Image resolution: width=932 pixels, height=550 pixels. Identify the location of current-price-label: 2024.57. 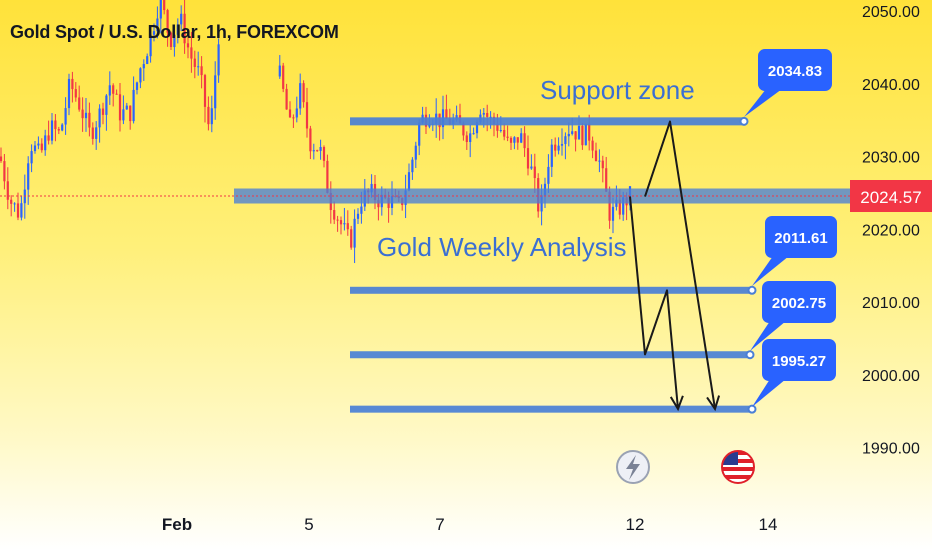
(890, 197).